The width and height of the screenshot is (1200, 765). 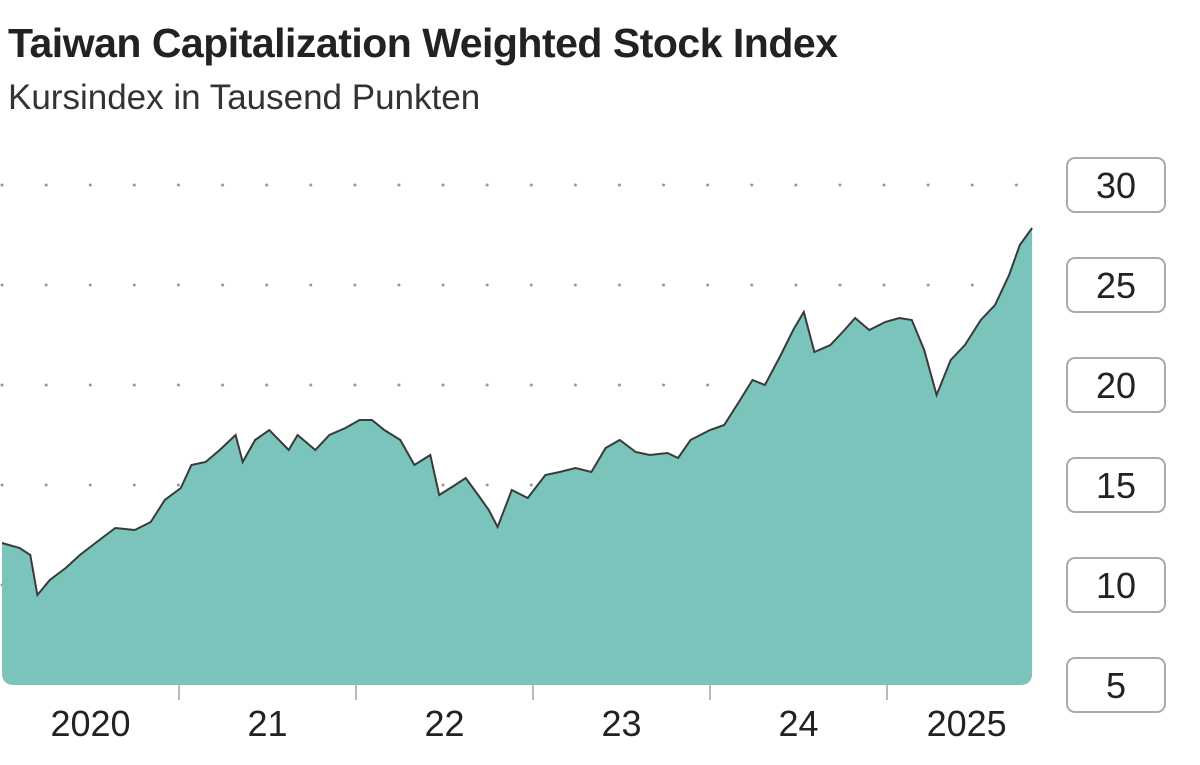 I want to click on y-tick-label: 5, so click(x=1116, y=685).